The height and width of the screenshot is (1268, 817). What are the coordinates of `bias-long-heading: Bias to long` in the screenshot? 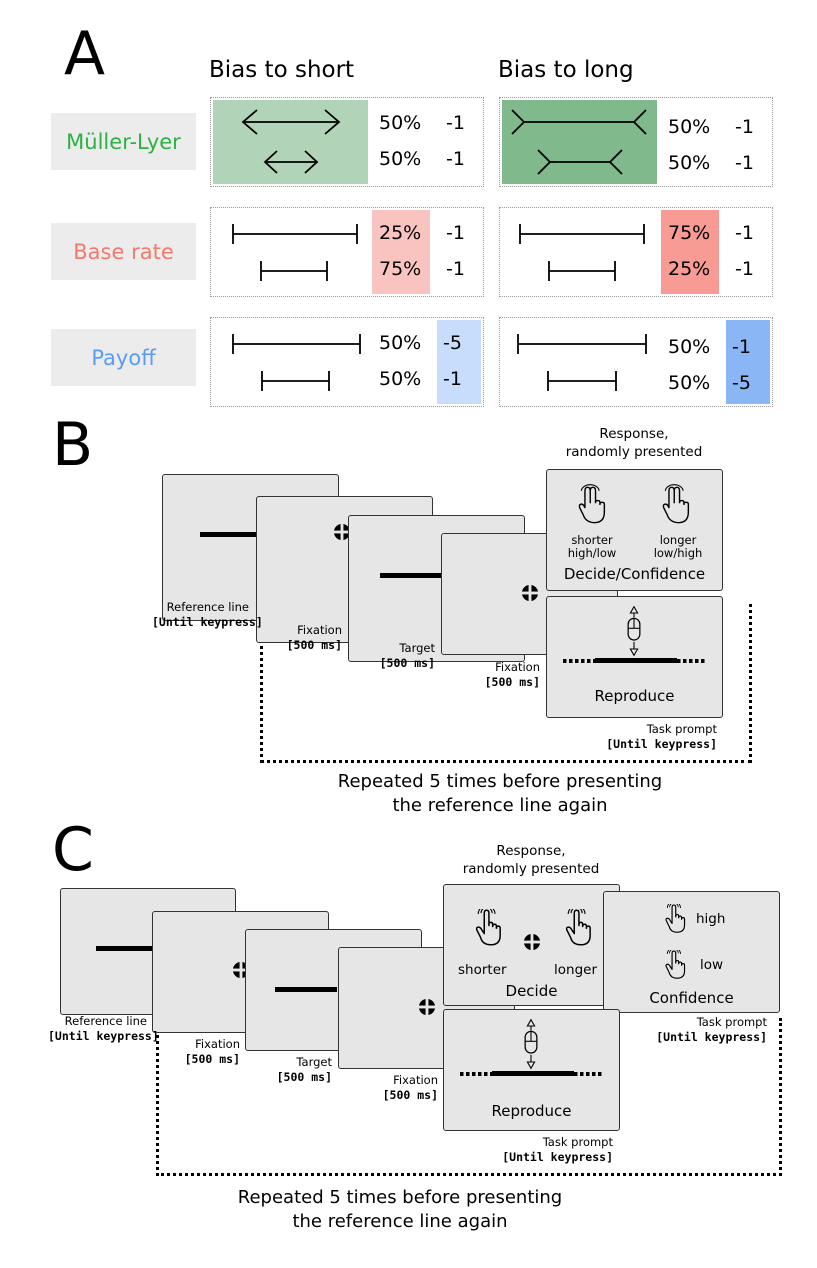 It's located at (566, 70).